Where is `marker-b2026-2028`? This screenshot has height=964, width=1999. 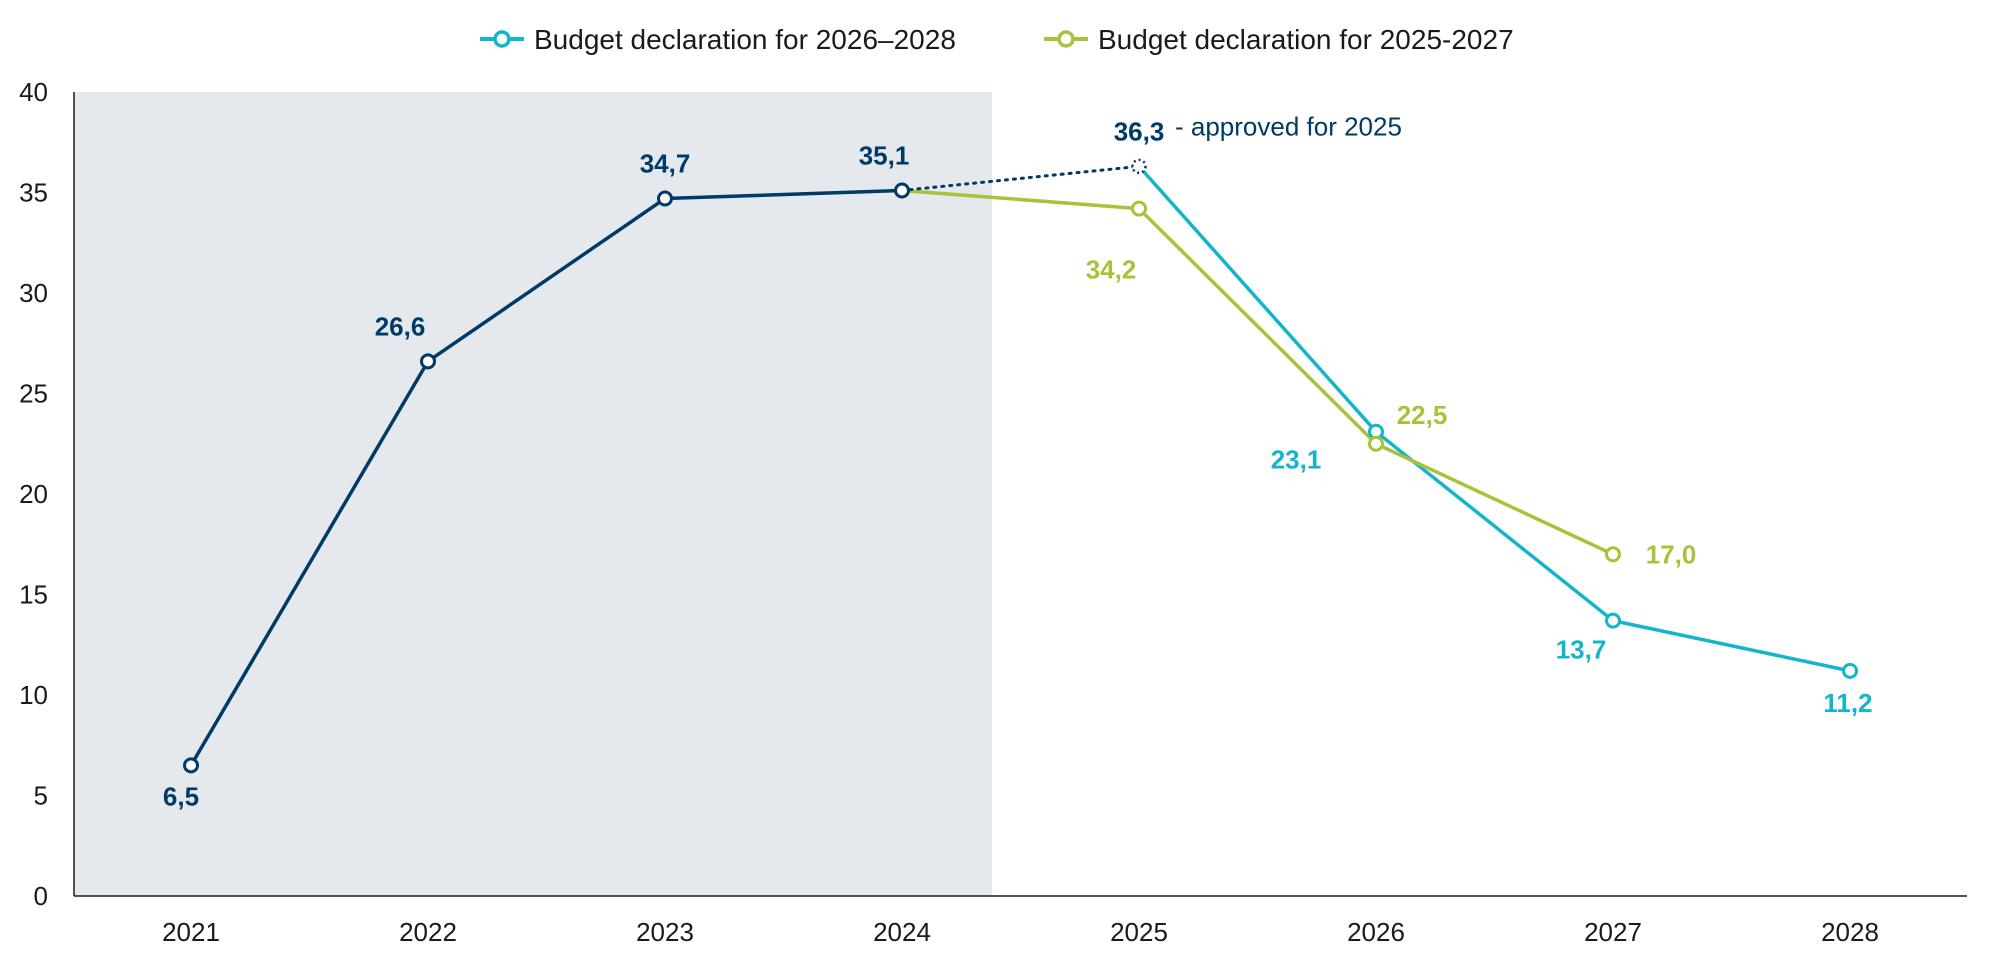 marker-b2026-2028 is located at coordinates (1850, 670).